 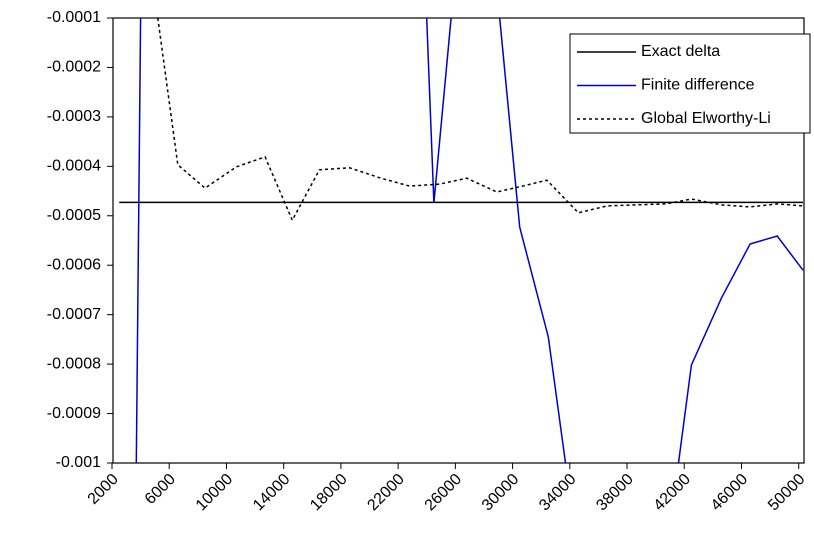 I want to click on x-tick-label: 38000, so click(x=615, y=493).